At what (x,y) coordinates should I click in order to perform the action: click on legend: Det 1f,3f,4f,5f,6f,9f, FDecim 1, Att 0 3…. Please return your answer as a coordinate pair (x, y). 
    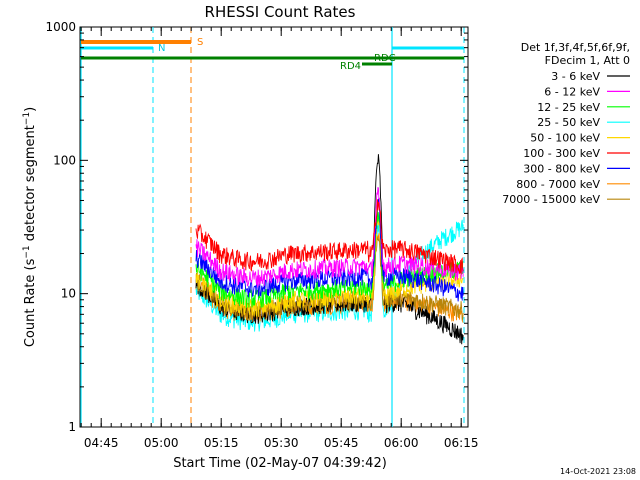
    Looking at the image, I should click on (566, 123).